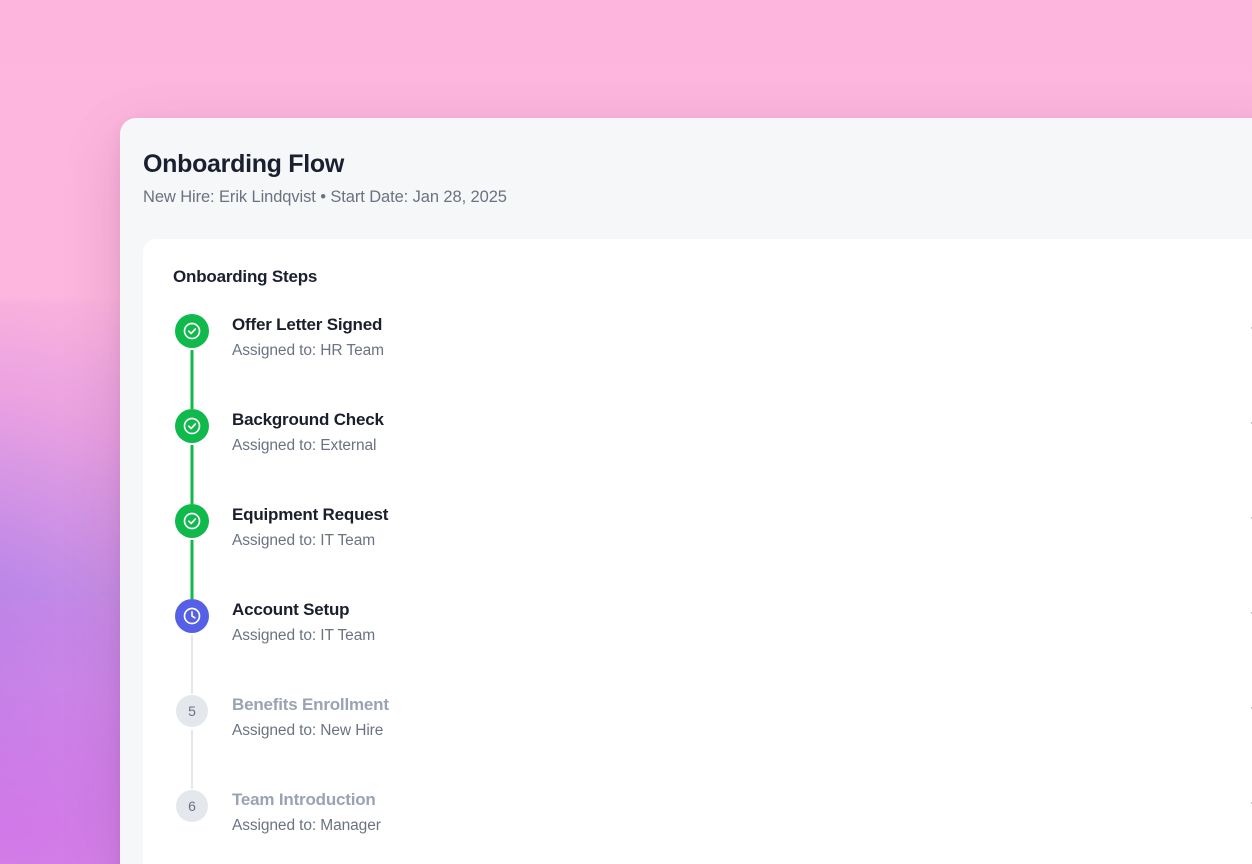 This screenshot has height=864, width=1252. I want to click on step-status-marker-active, so click(192, 616).